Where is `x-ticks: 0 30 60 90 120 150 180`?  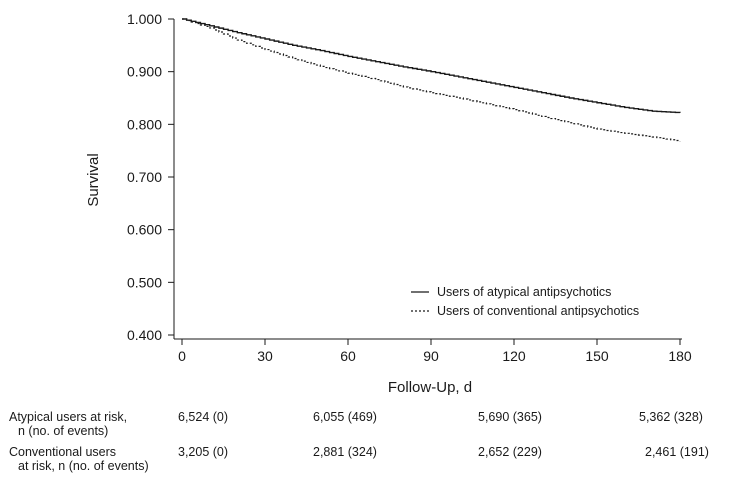 x-ticks: 0 30 60 90 120 150 180 is located at coordinates (435, 351).